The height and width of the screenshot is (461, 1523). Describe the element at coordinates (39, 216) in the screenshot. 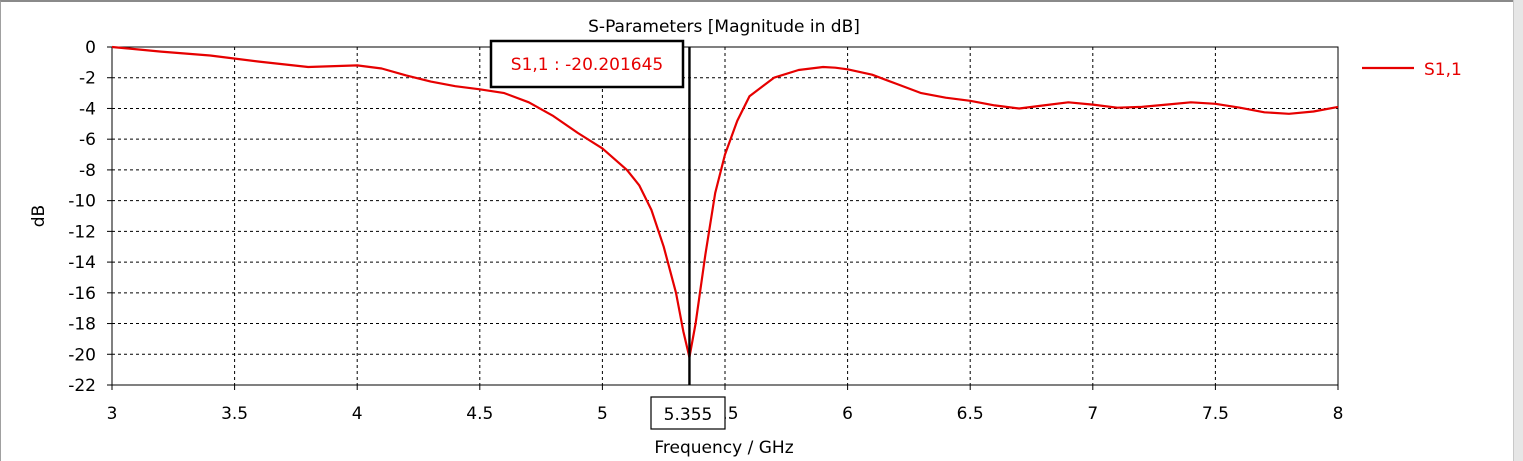

I see `y-axis-label: dB` at that location.